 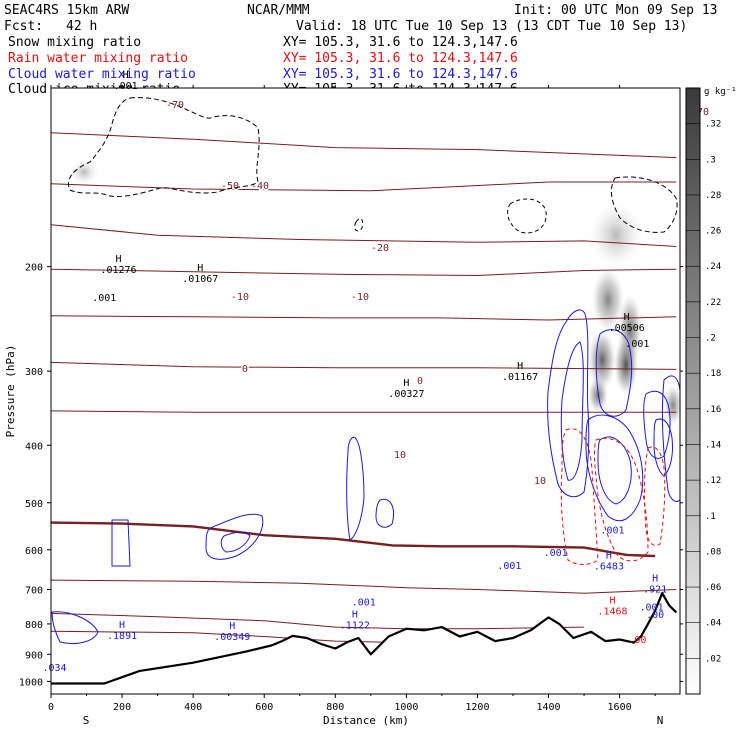 What do you see at coordinates (713, 125) in the screenshot?
I see `colorbar-tick-label: .32` at bounding box center [713, 125].